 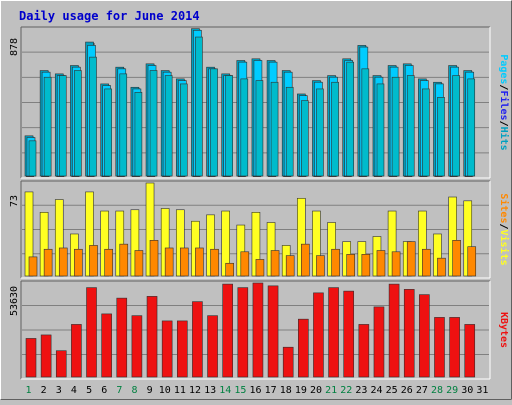 What do you see at coordinates (165, 390) in the screenshot?
I see `x-tick-label: 10` at bounding box center [165, 390].